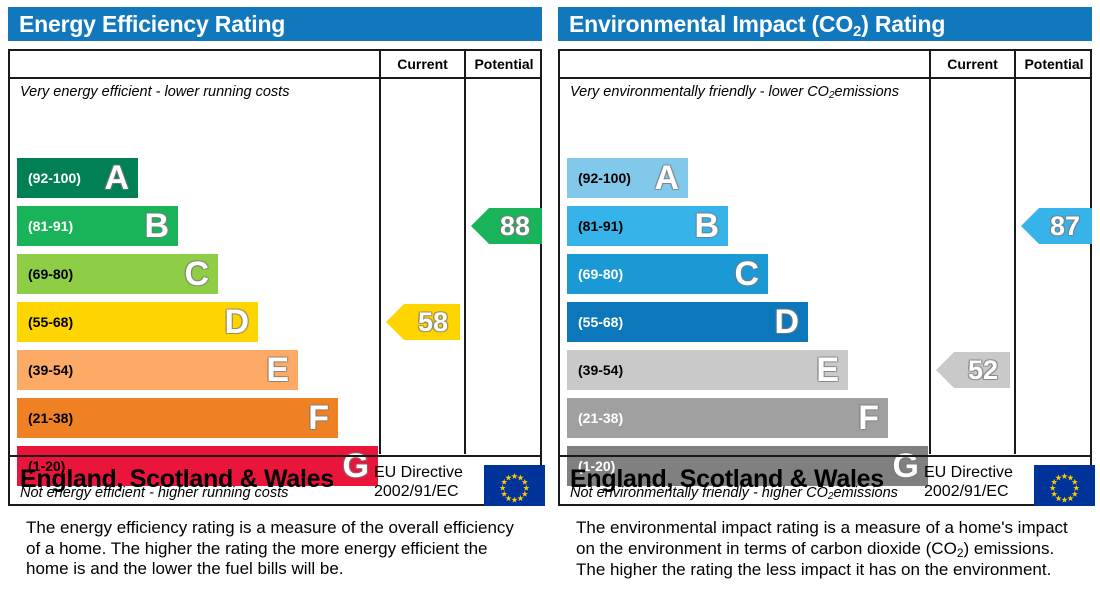 This screenshot has height=612, width=1100. What do you see at coordinates (865, 493) in the screenshot?
I see `bottom-caption-suffix: emissions` at bounding box center [865, 493].